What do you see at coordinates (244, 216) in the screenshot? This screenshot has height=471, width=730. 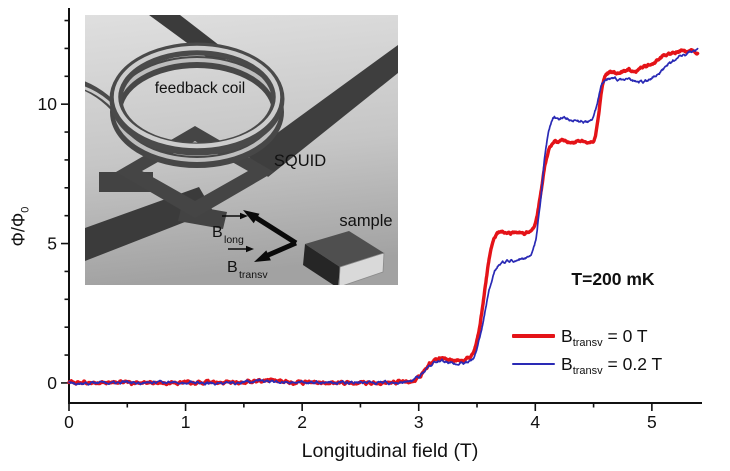 I see `b-long-small-arrow-head` at bounding box center [244, 216].